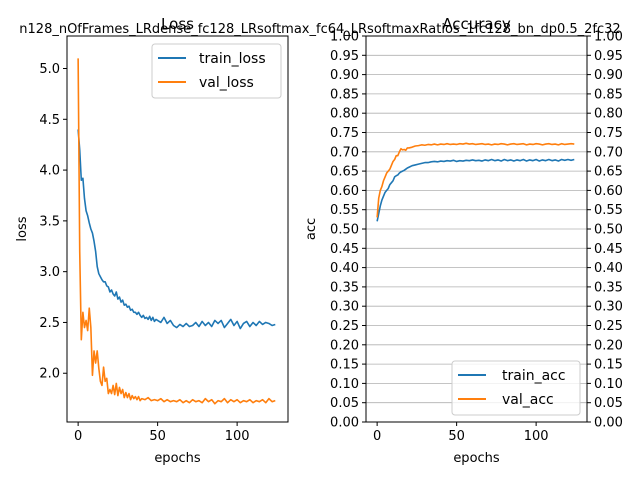 Image resolution: width=640 pixels, height=480 pixels. I want to click on series-line-train_loss, so click(176, 229).